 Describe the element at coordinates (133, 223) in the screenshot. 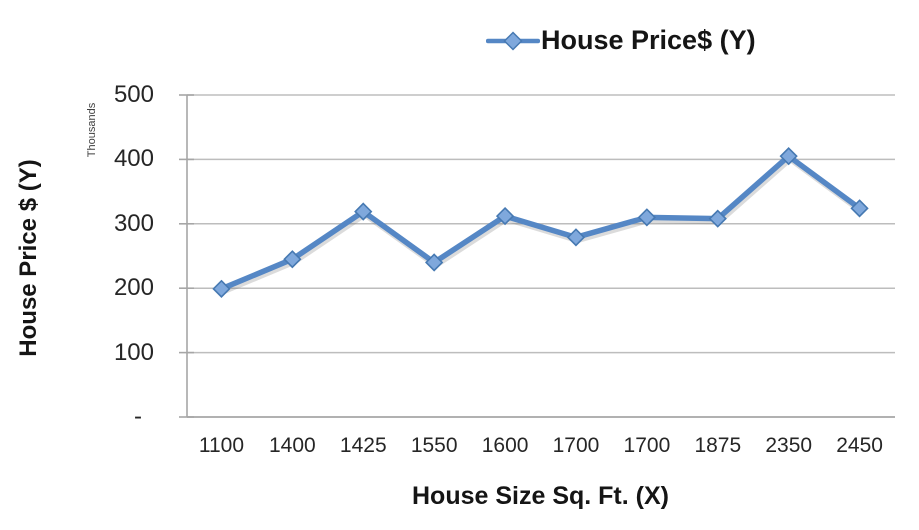

I see `y-tick-label: 300` at that location.